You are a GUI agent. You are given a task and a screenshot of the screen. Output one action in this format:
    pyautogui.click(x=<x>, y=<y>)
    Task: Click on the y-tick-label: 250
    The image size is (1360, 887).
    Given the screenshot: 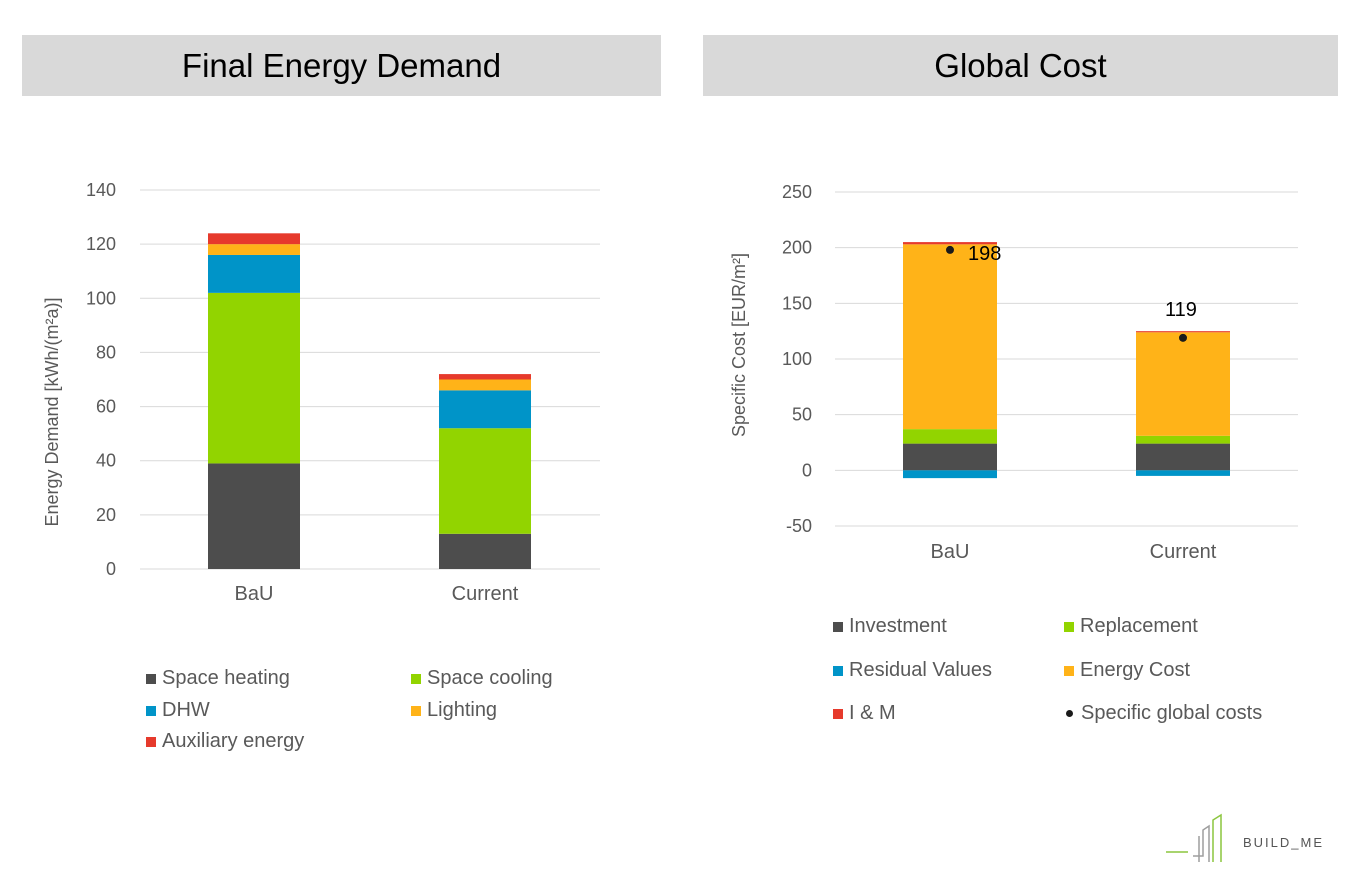 What is the action you would take?
    pyautogui.click(x=797, y=192)
    